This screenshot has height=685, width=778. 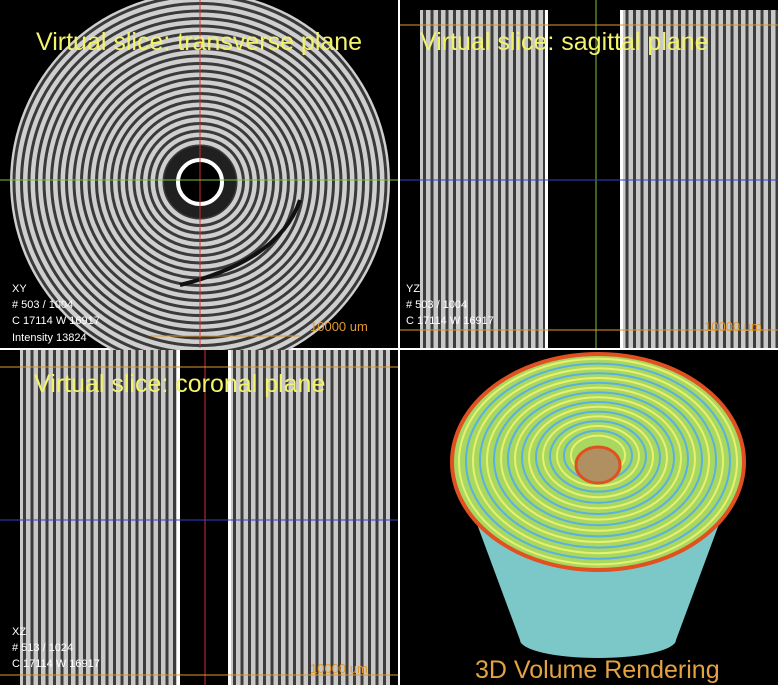 I want to click on panel-title: Virtual slice: coronal plane, so click(x=179, y=384).